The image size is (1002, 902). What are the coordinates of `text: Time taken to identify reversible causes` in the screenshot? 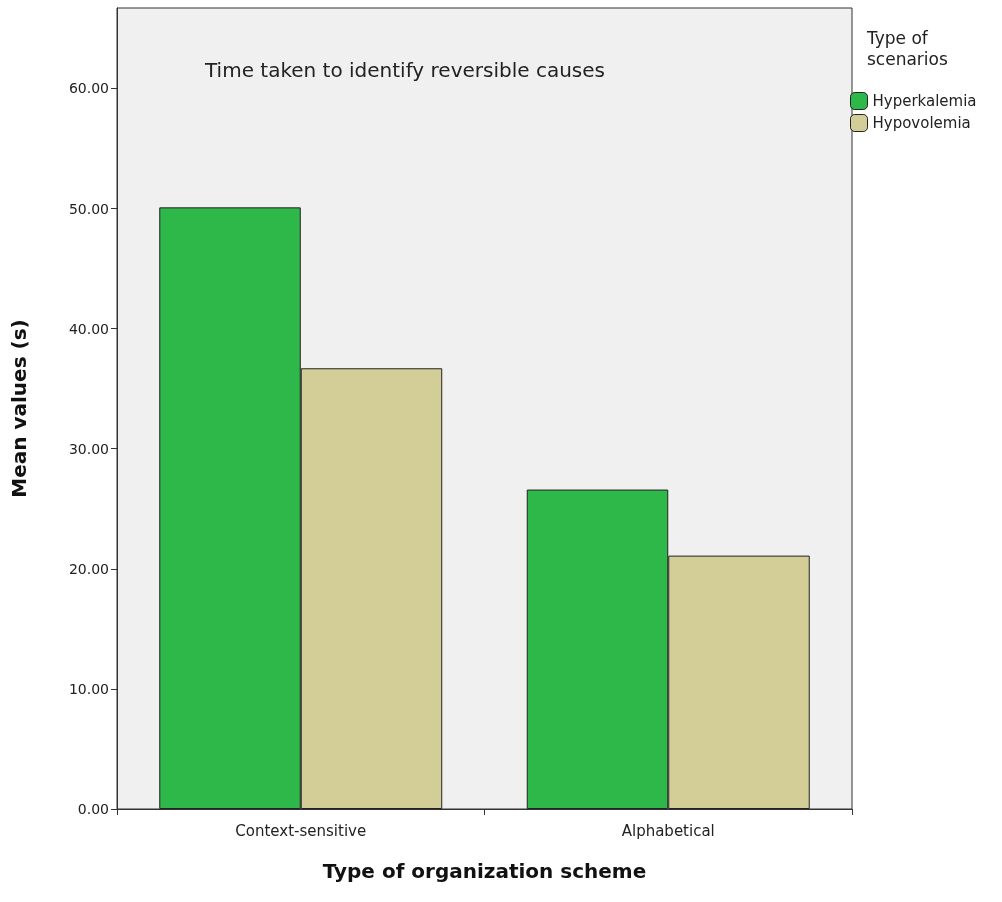 It's located at (404, 70).